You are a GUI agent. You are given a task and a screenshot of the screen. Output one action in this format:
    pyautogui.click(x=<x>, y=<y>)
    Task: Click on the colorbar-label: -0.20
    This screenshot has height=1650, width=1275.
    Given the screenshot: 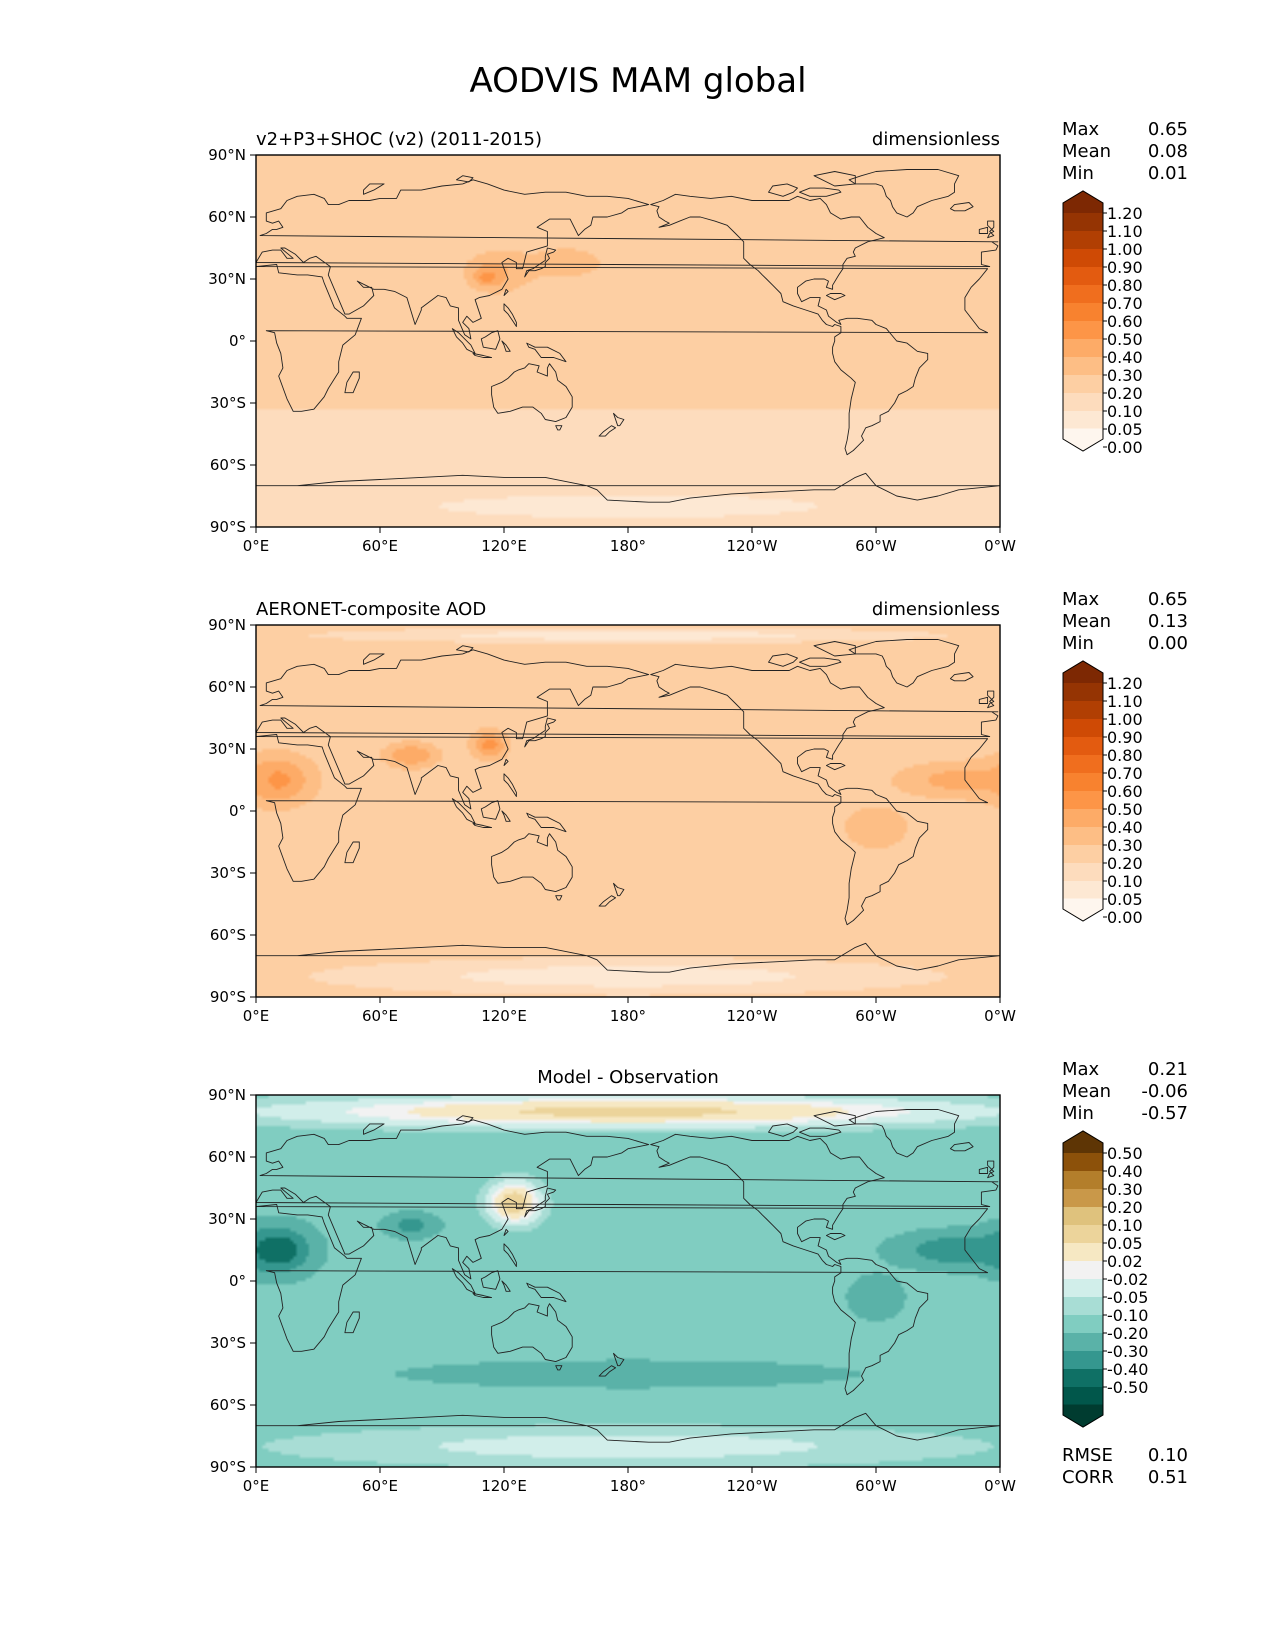 What is the action you would take?
    pyautogui.click(x=1127, y=1333)
    